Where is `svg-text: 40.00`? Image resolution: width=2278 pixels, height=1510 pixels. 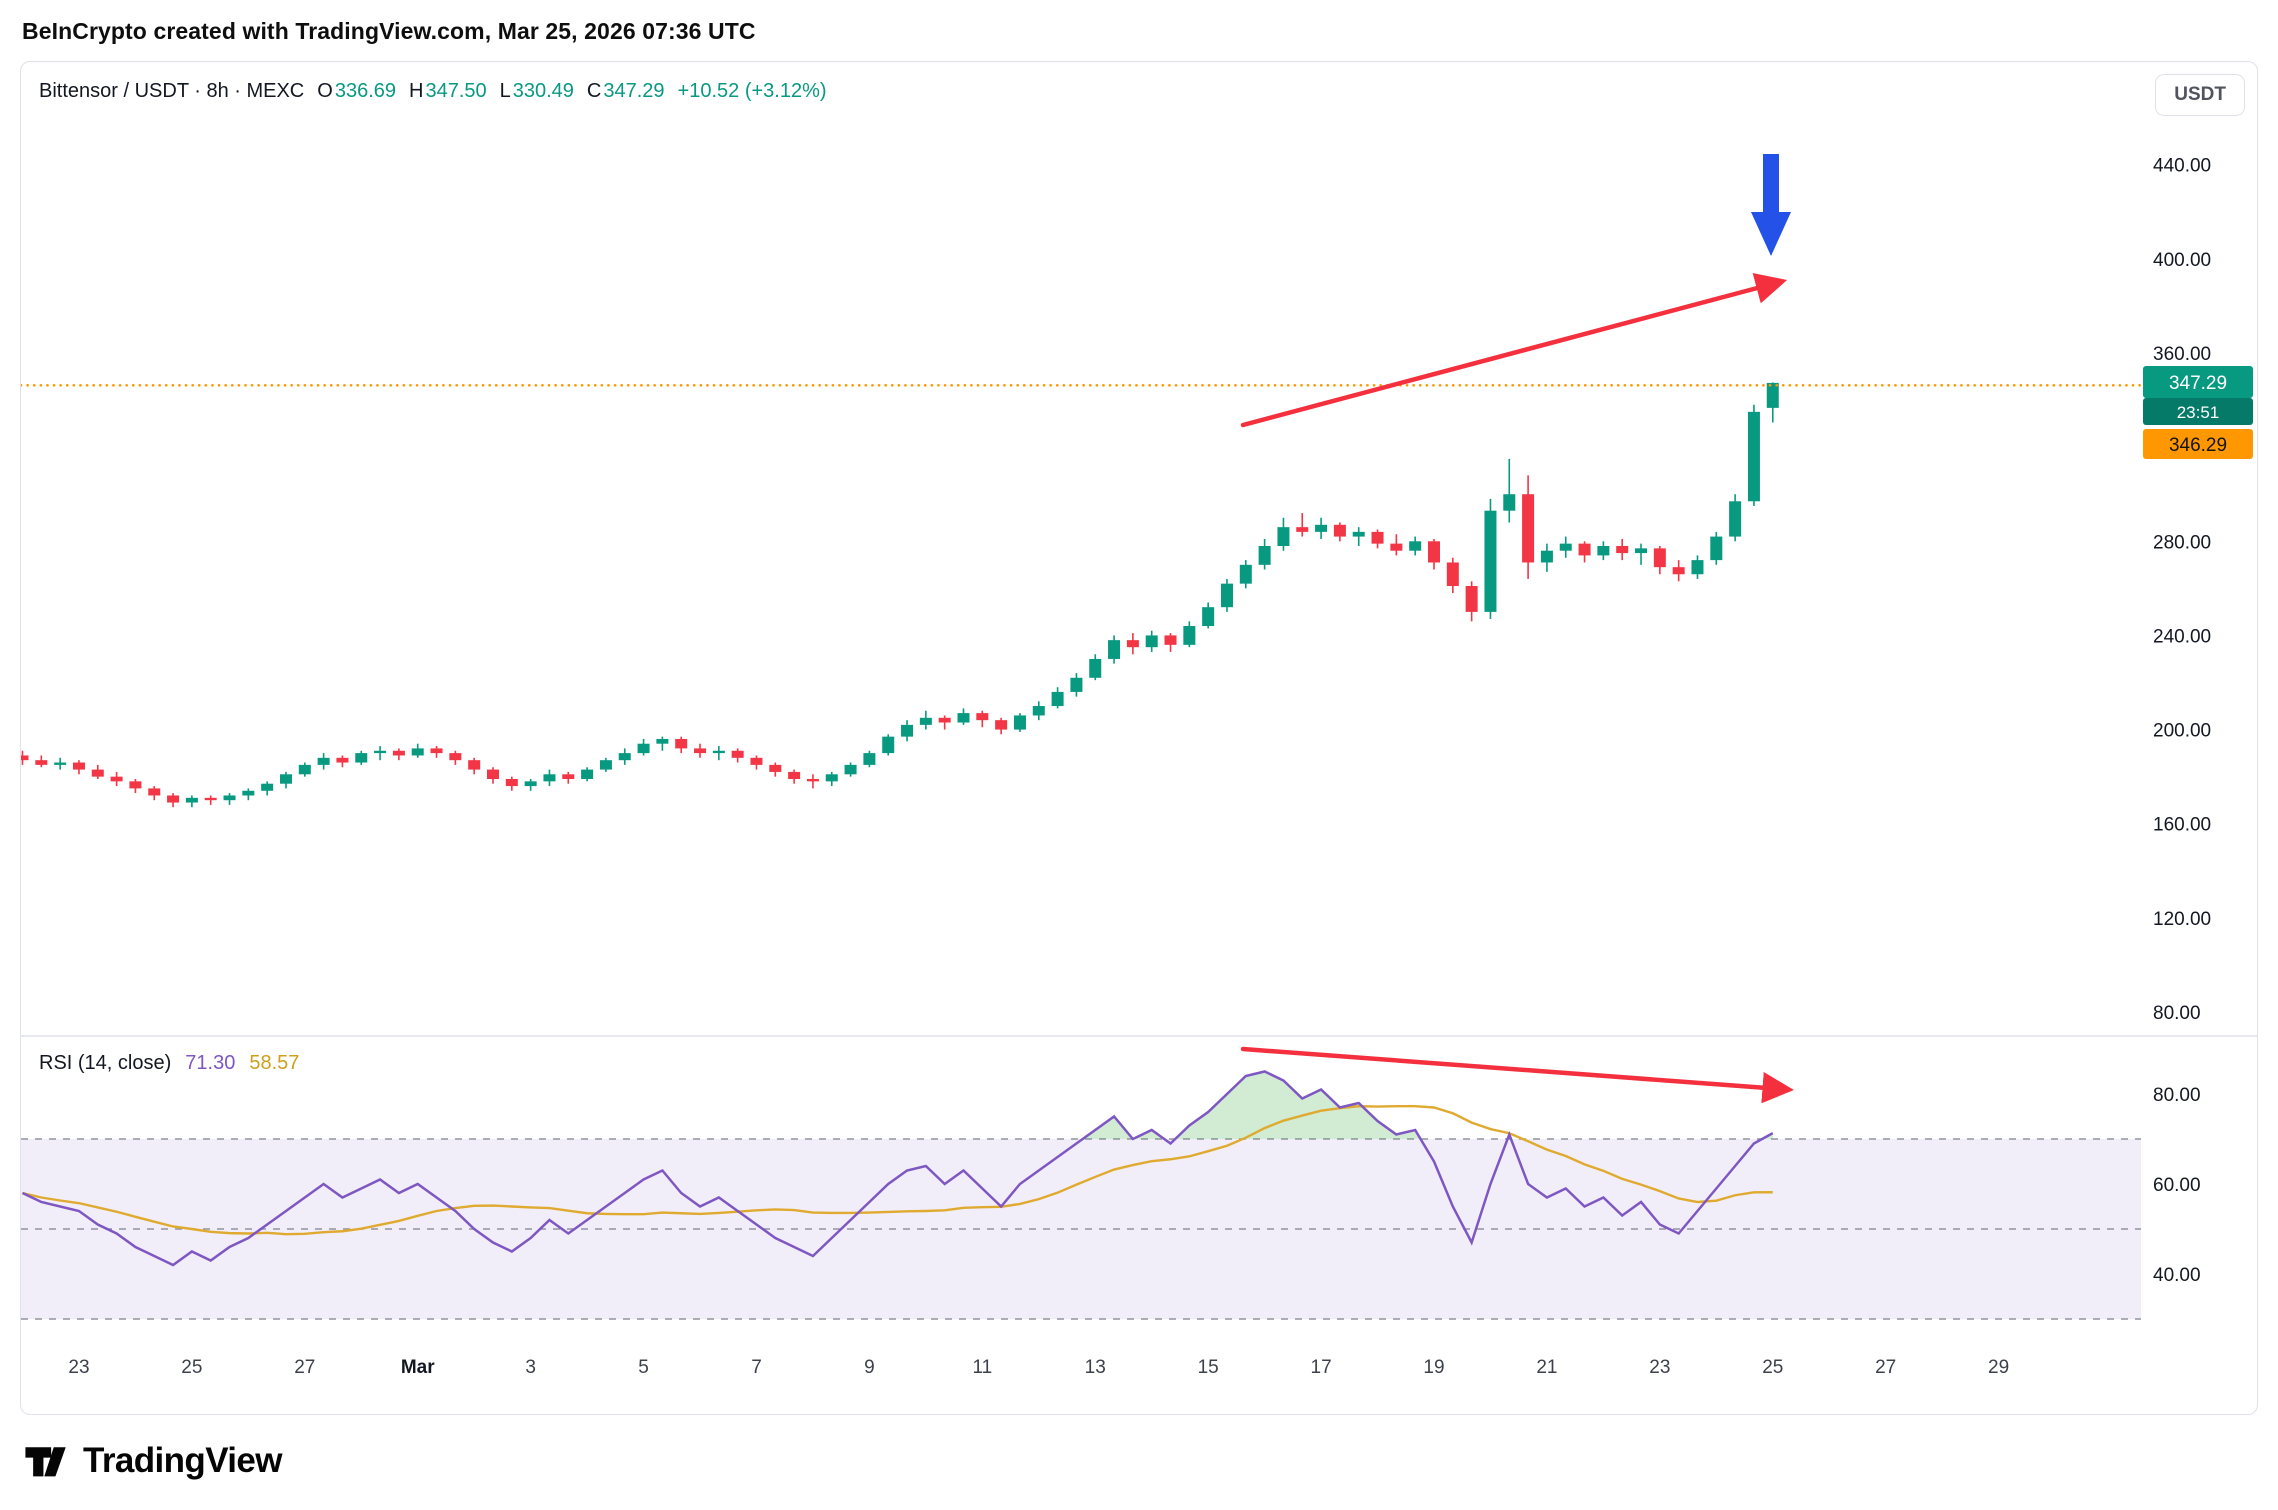 svg-text: 40.00 is located at coordinates (2177, 1275).